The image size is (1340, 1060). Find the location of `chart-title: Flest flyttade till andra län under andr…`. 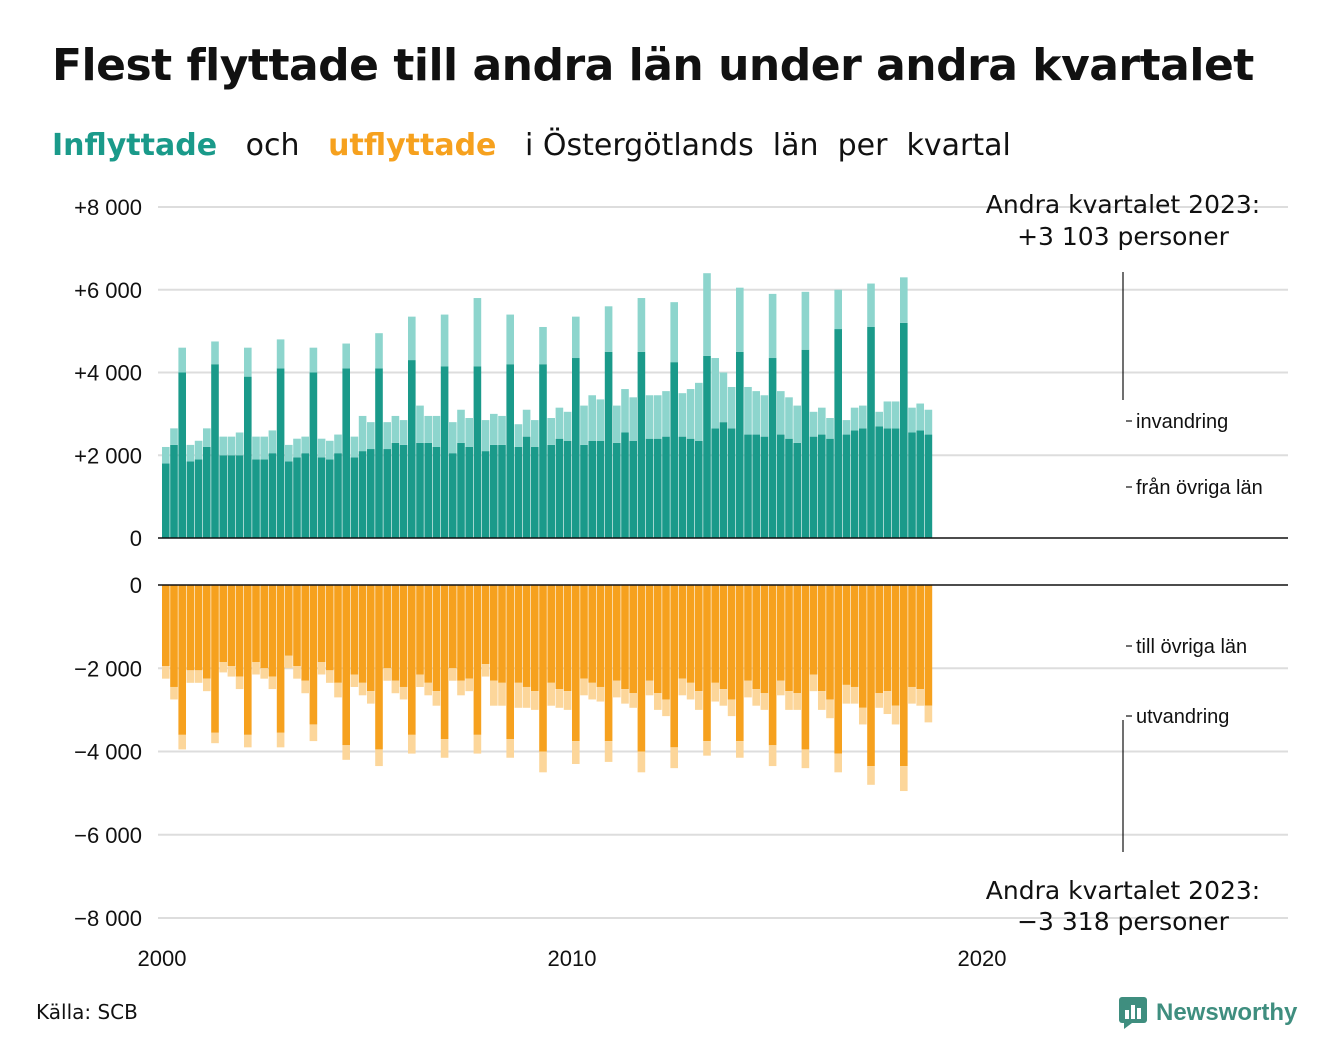

chart-title: Flest flyttade till andra län under andr… is located at coordinates (653, 65).